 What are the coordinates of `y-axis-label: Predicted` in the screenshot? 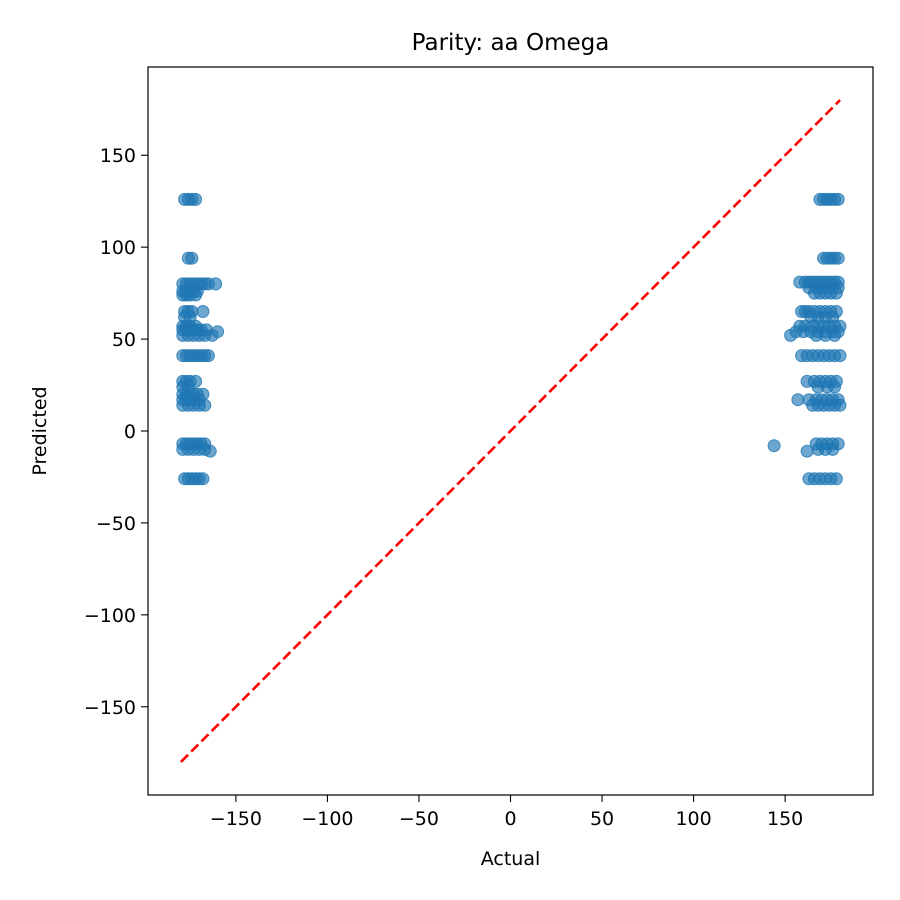 It's located at (40, 430).